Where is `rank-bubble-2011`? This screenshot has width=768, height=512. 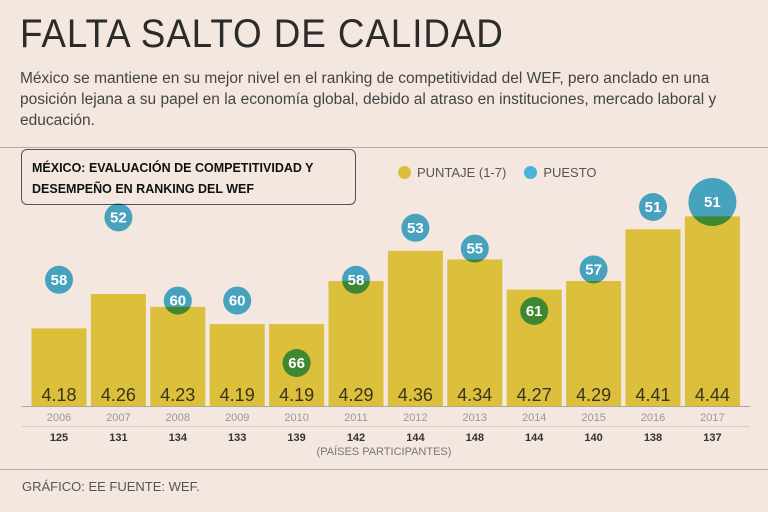
rank-bubble-2011 is located at coordinates (356, 279).